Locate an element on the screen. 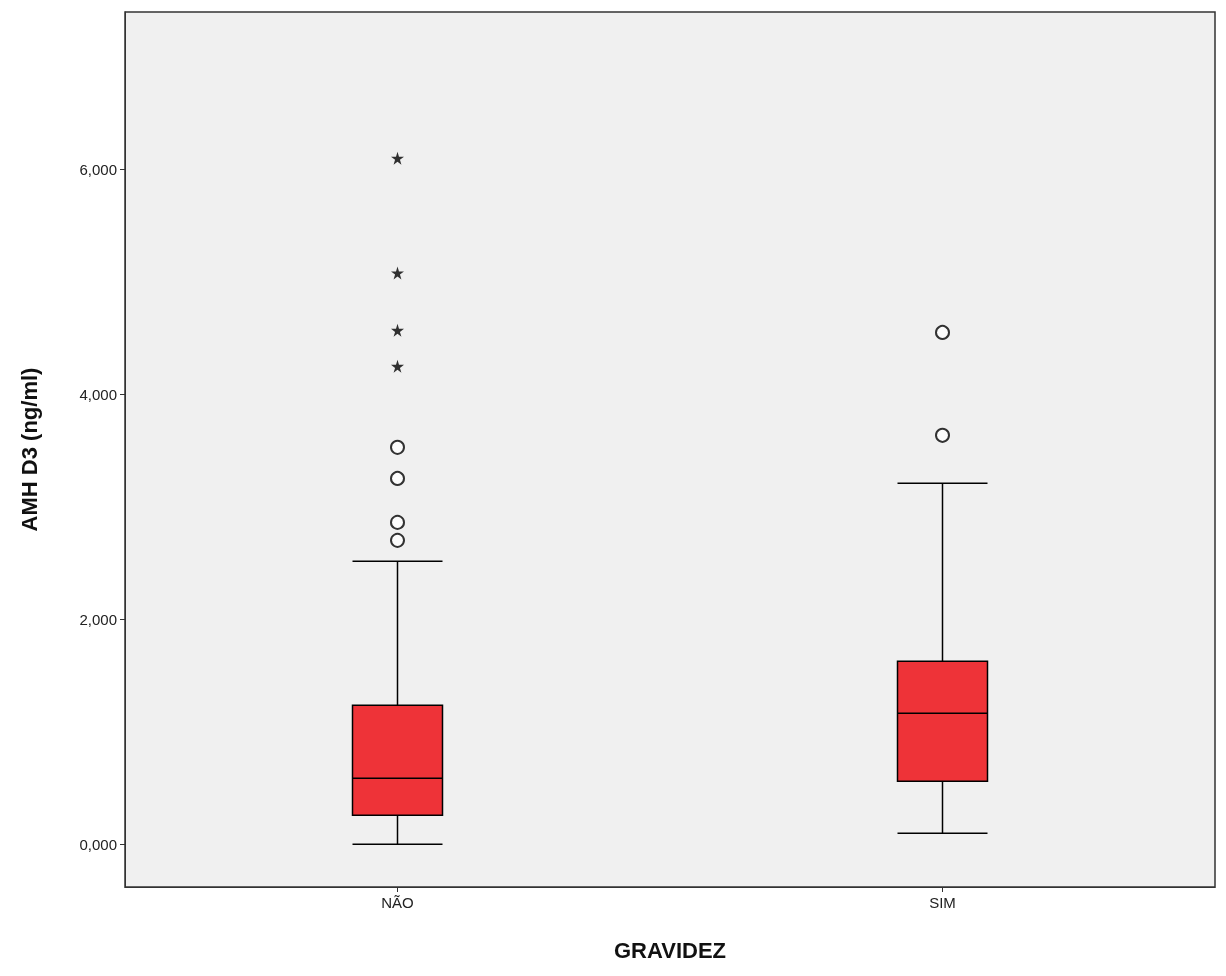 The width and height of the screenshot is (1226, 976). y-tick-label: 0,000 is located at coordinates (98, 844).